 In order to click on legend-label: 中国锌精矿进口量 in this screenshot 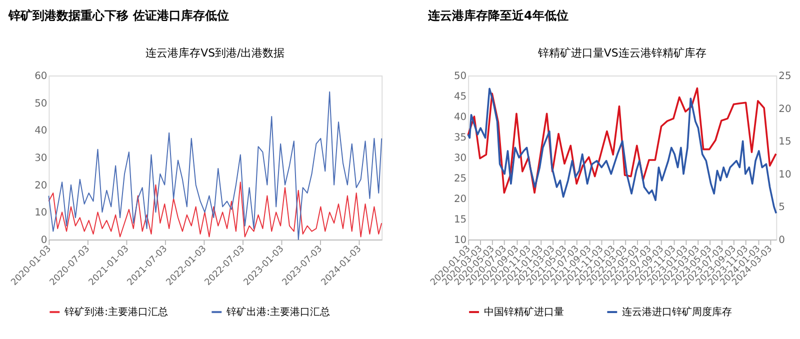, I will do `click(524, 312)`.